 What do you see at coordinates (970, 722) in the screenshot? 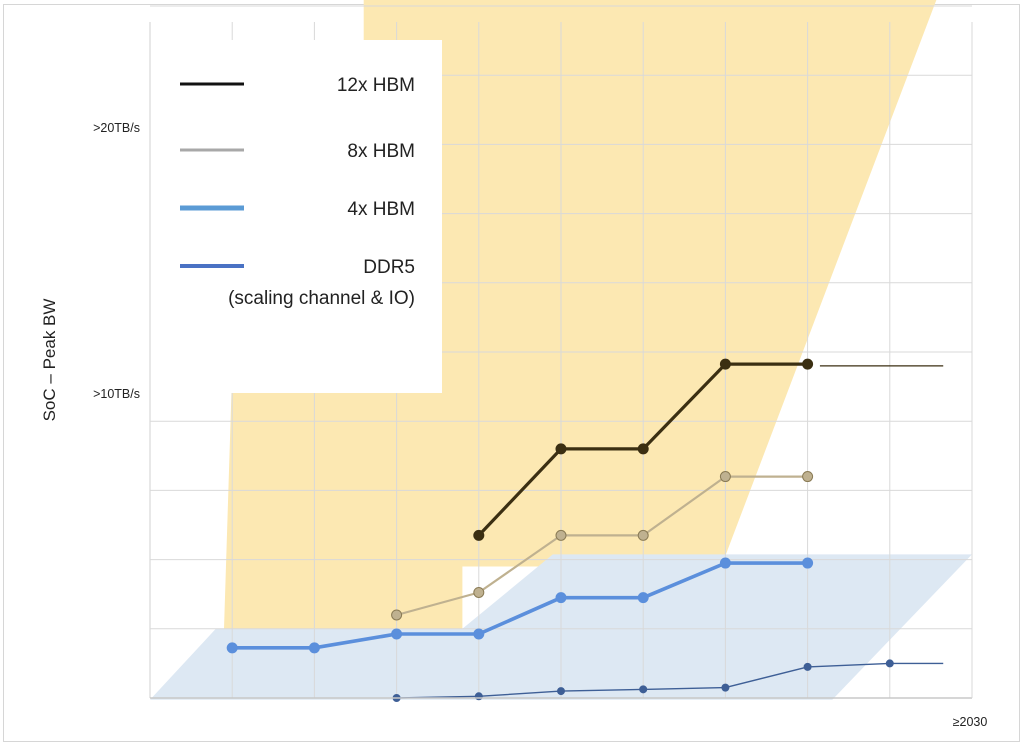
I see `x-tick-label: ≥2030` at bounding box center [970, 722].